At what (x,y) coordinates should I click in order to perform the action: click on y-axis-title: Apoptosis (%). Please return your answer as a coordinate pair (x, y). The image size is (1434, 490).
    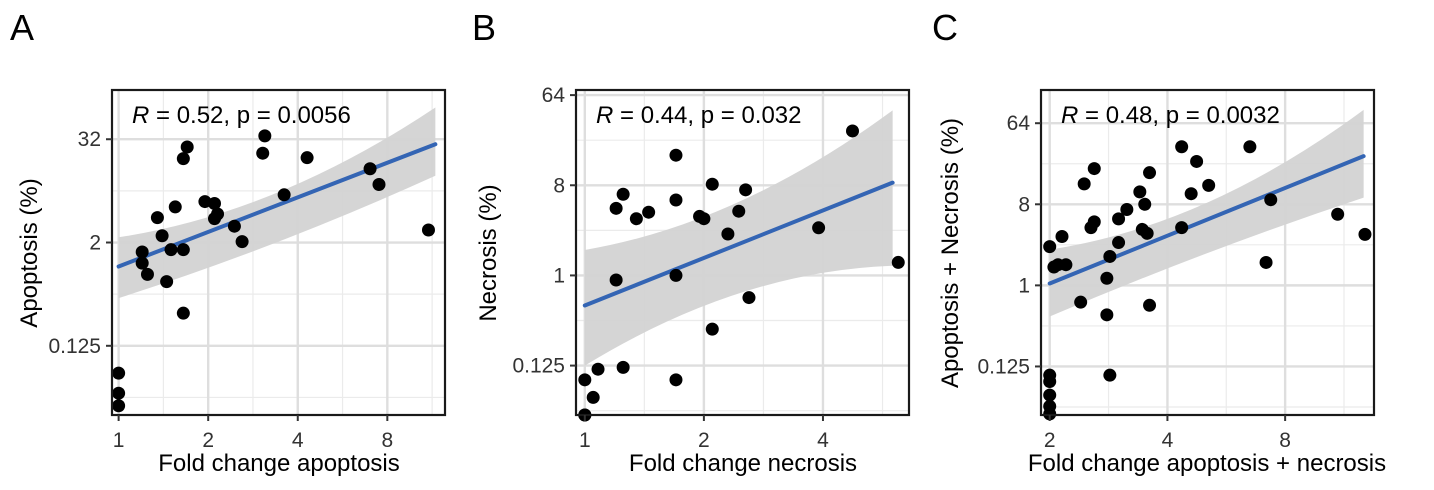
    Looking at the image, I should click on (29, 252).